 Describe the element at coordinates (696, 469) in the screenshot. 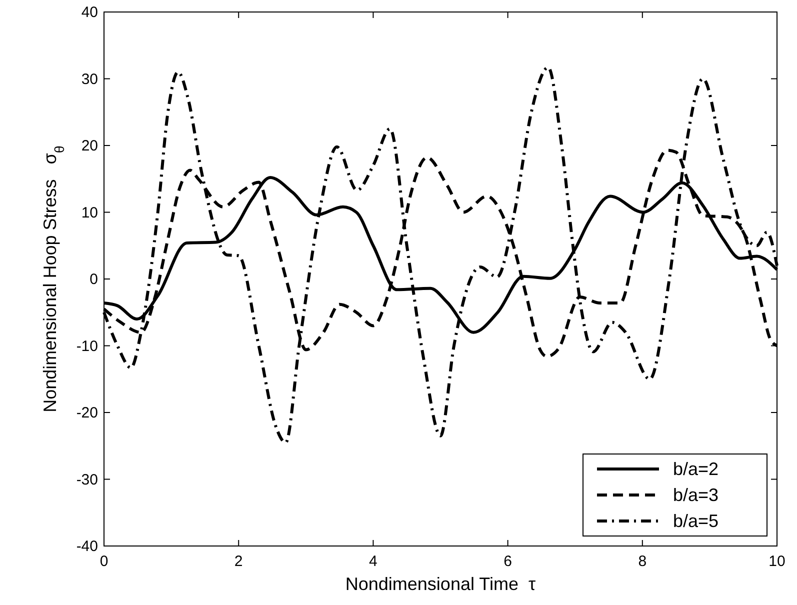

I see `legend-label: b/a=2` at that location.